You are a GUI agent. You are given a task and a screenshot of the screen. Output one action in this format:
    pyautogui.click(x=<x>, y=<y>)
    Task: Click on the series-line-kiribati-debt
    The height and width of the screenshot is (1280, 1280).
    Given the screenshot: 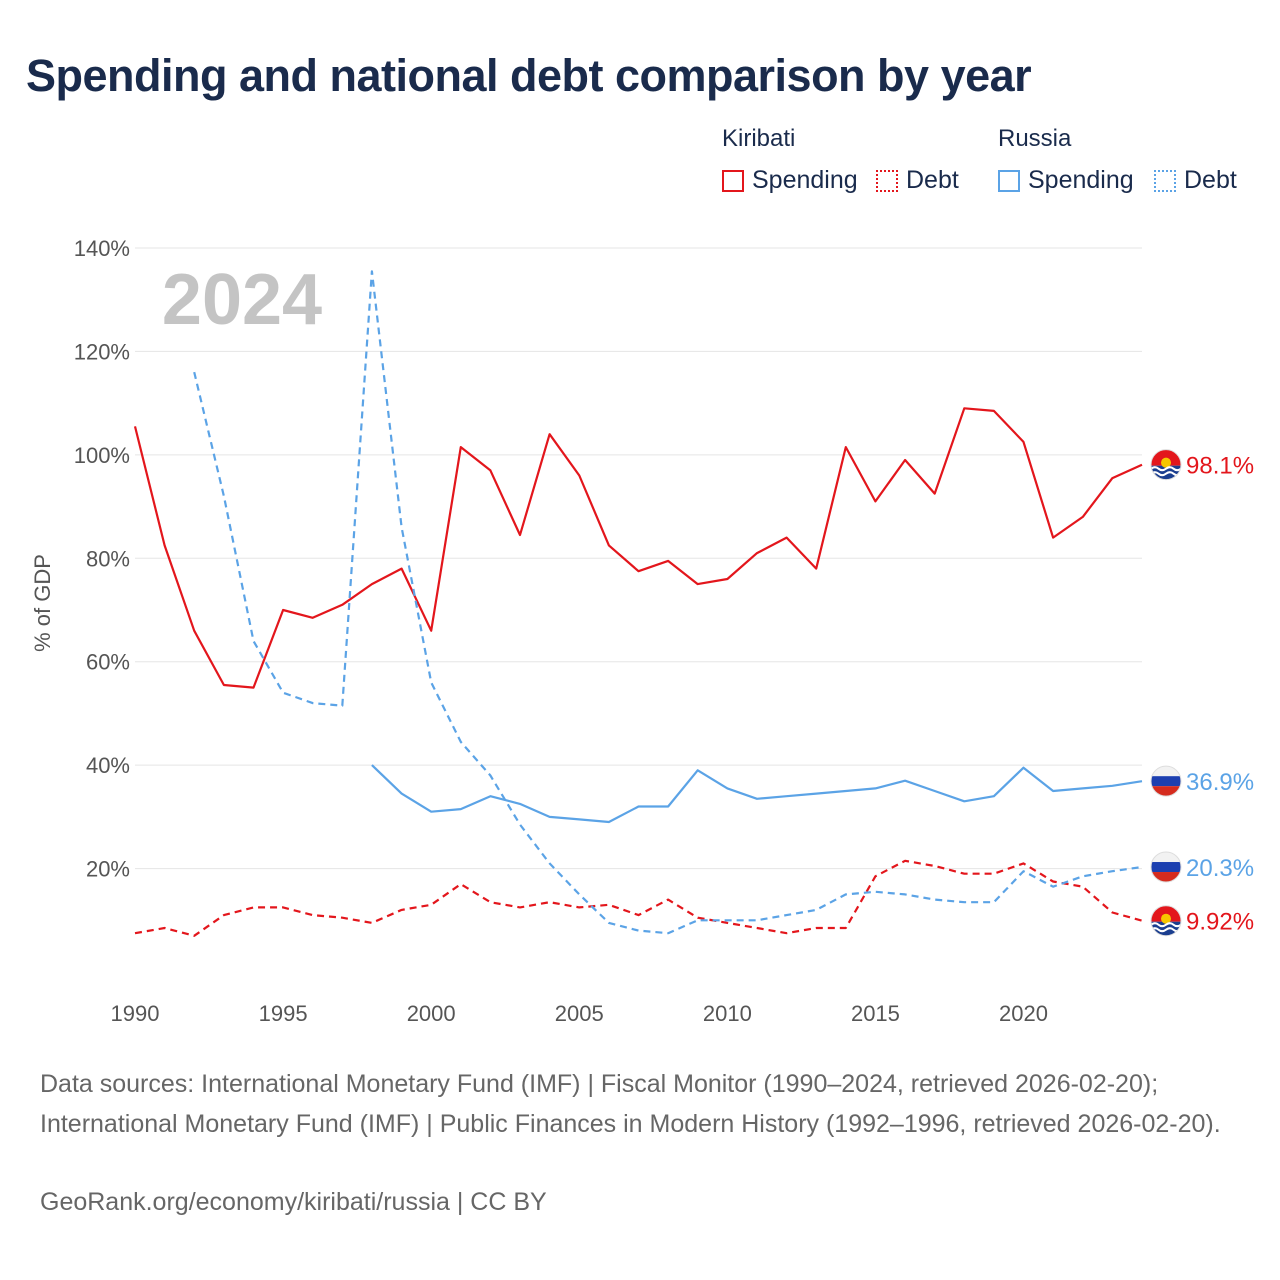 What is the action you would take?
    pyautogui.click(x=638, y=898)
    